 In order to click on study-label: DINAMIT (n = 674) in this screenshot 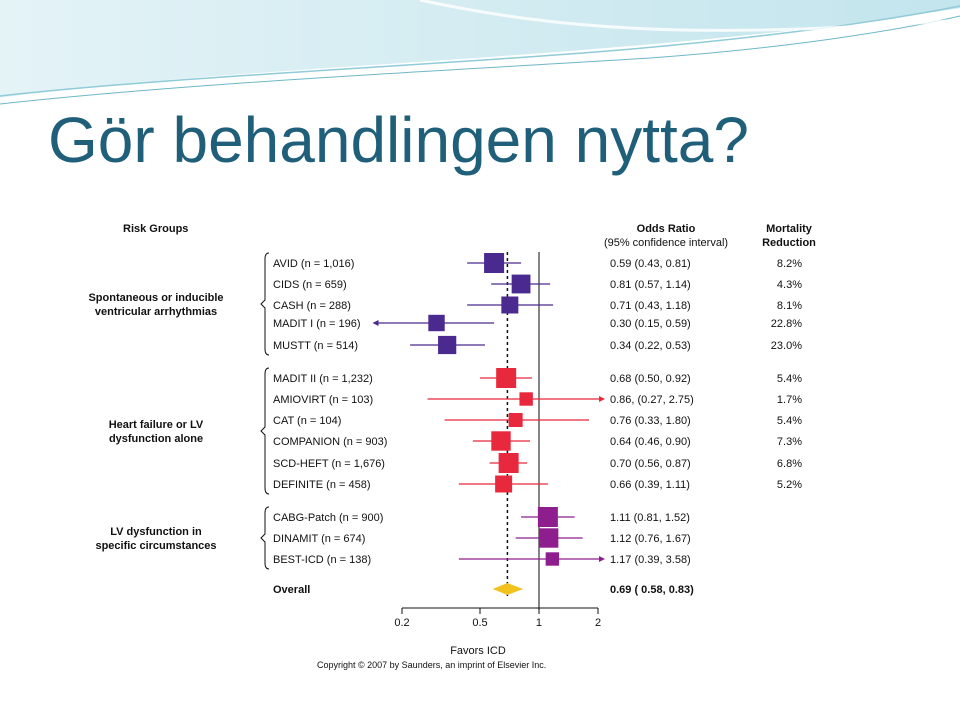, I will do `click(319, 539)`.